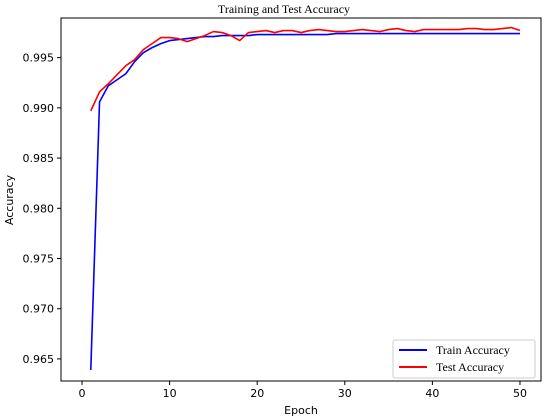 The image size is (550, 418). Describe the element at coordinates (82, 393) in the screenshot. I see `x-tick-label: 0` at that location.